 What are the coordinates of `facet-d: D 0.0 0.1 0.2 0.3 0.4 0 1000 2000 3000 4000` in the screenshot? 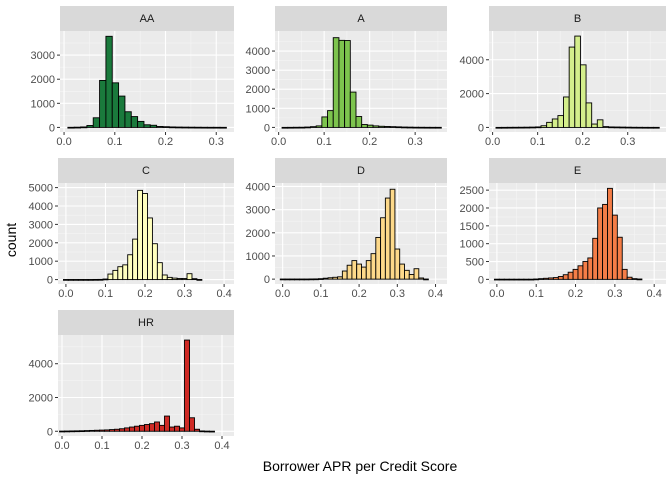 It's located at (346, 229).